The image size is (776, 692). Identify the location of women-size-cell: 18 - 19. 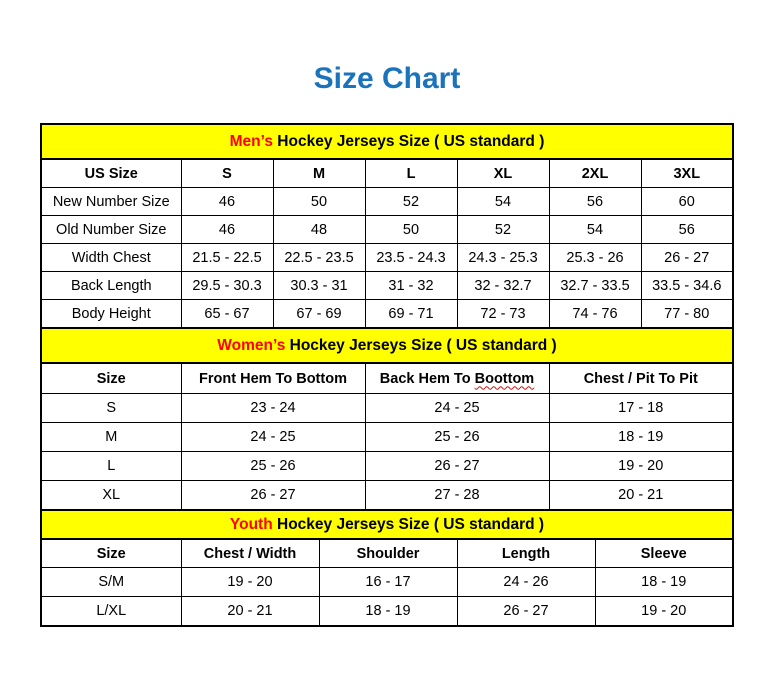
(641, 437).